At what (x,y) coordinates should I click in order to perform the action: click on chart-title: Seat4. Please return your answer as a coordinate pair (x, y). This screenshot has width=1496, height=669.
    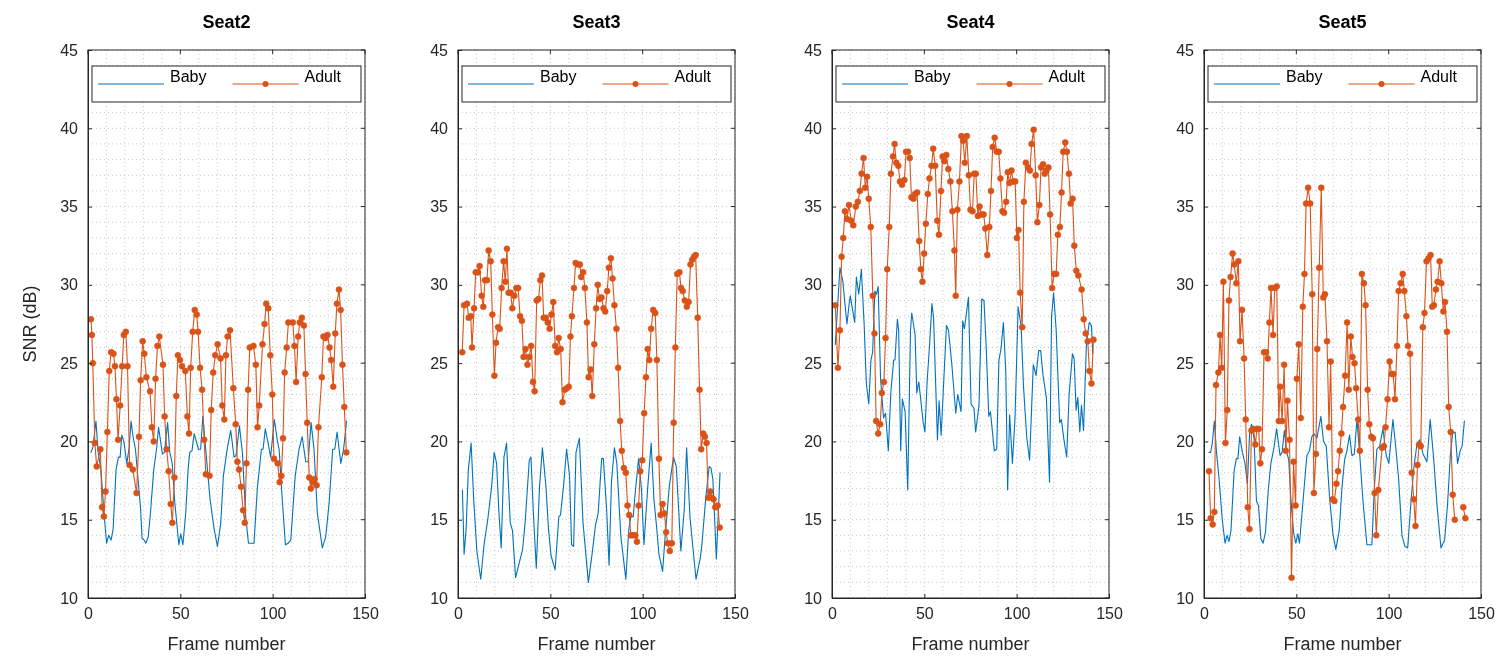
    Looking at the image, I should click on (970, 22).